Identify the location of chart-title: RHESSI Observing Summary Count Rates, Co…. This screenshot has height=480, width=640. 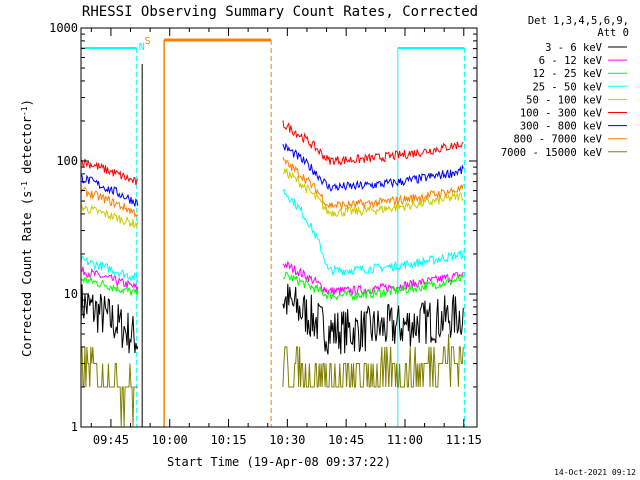
(280, 12).